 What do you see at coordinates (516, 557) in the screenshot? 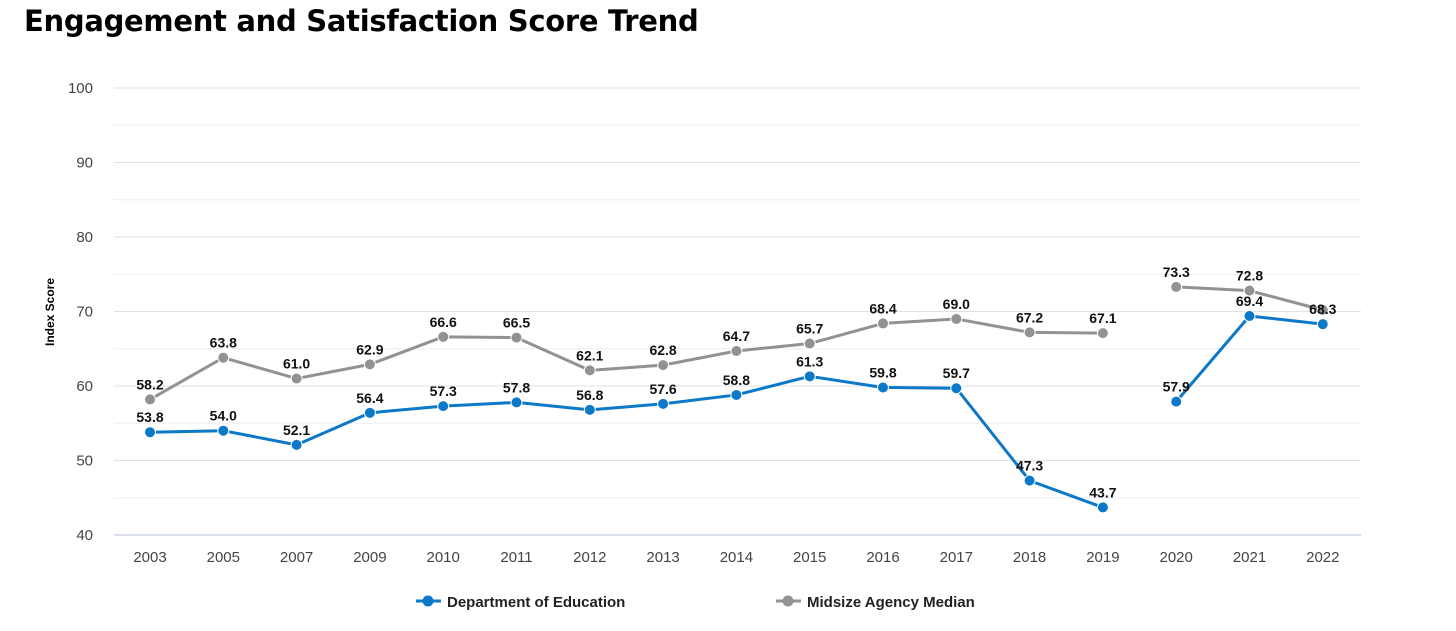
I see `x-tick-label: 2011` at bounding box center [516, 557].